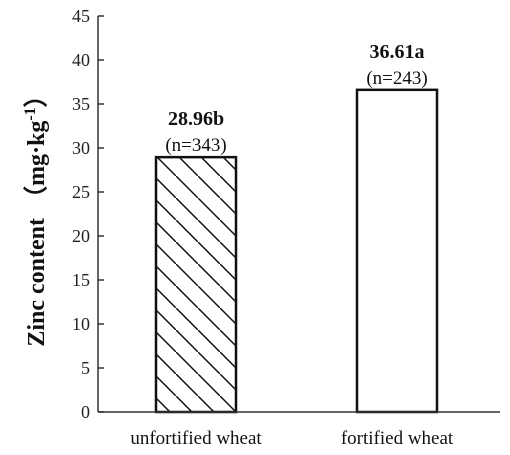 This screenshot has height=455, width=510. What do you see at coordinates (397, 438) in the screenshot?
I see `x-category-label: fortified wheat` at bounding box center [397, 438].